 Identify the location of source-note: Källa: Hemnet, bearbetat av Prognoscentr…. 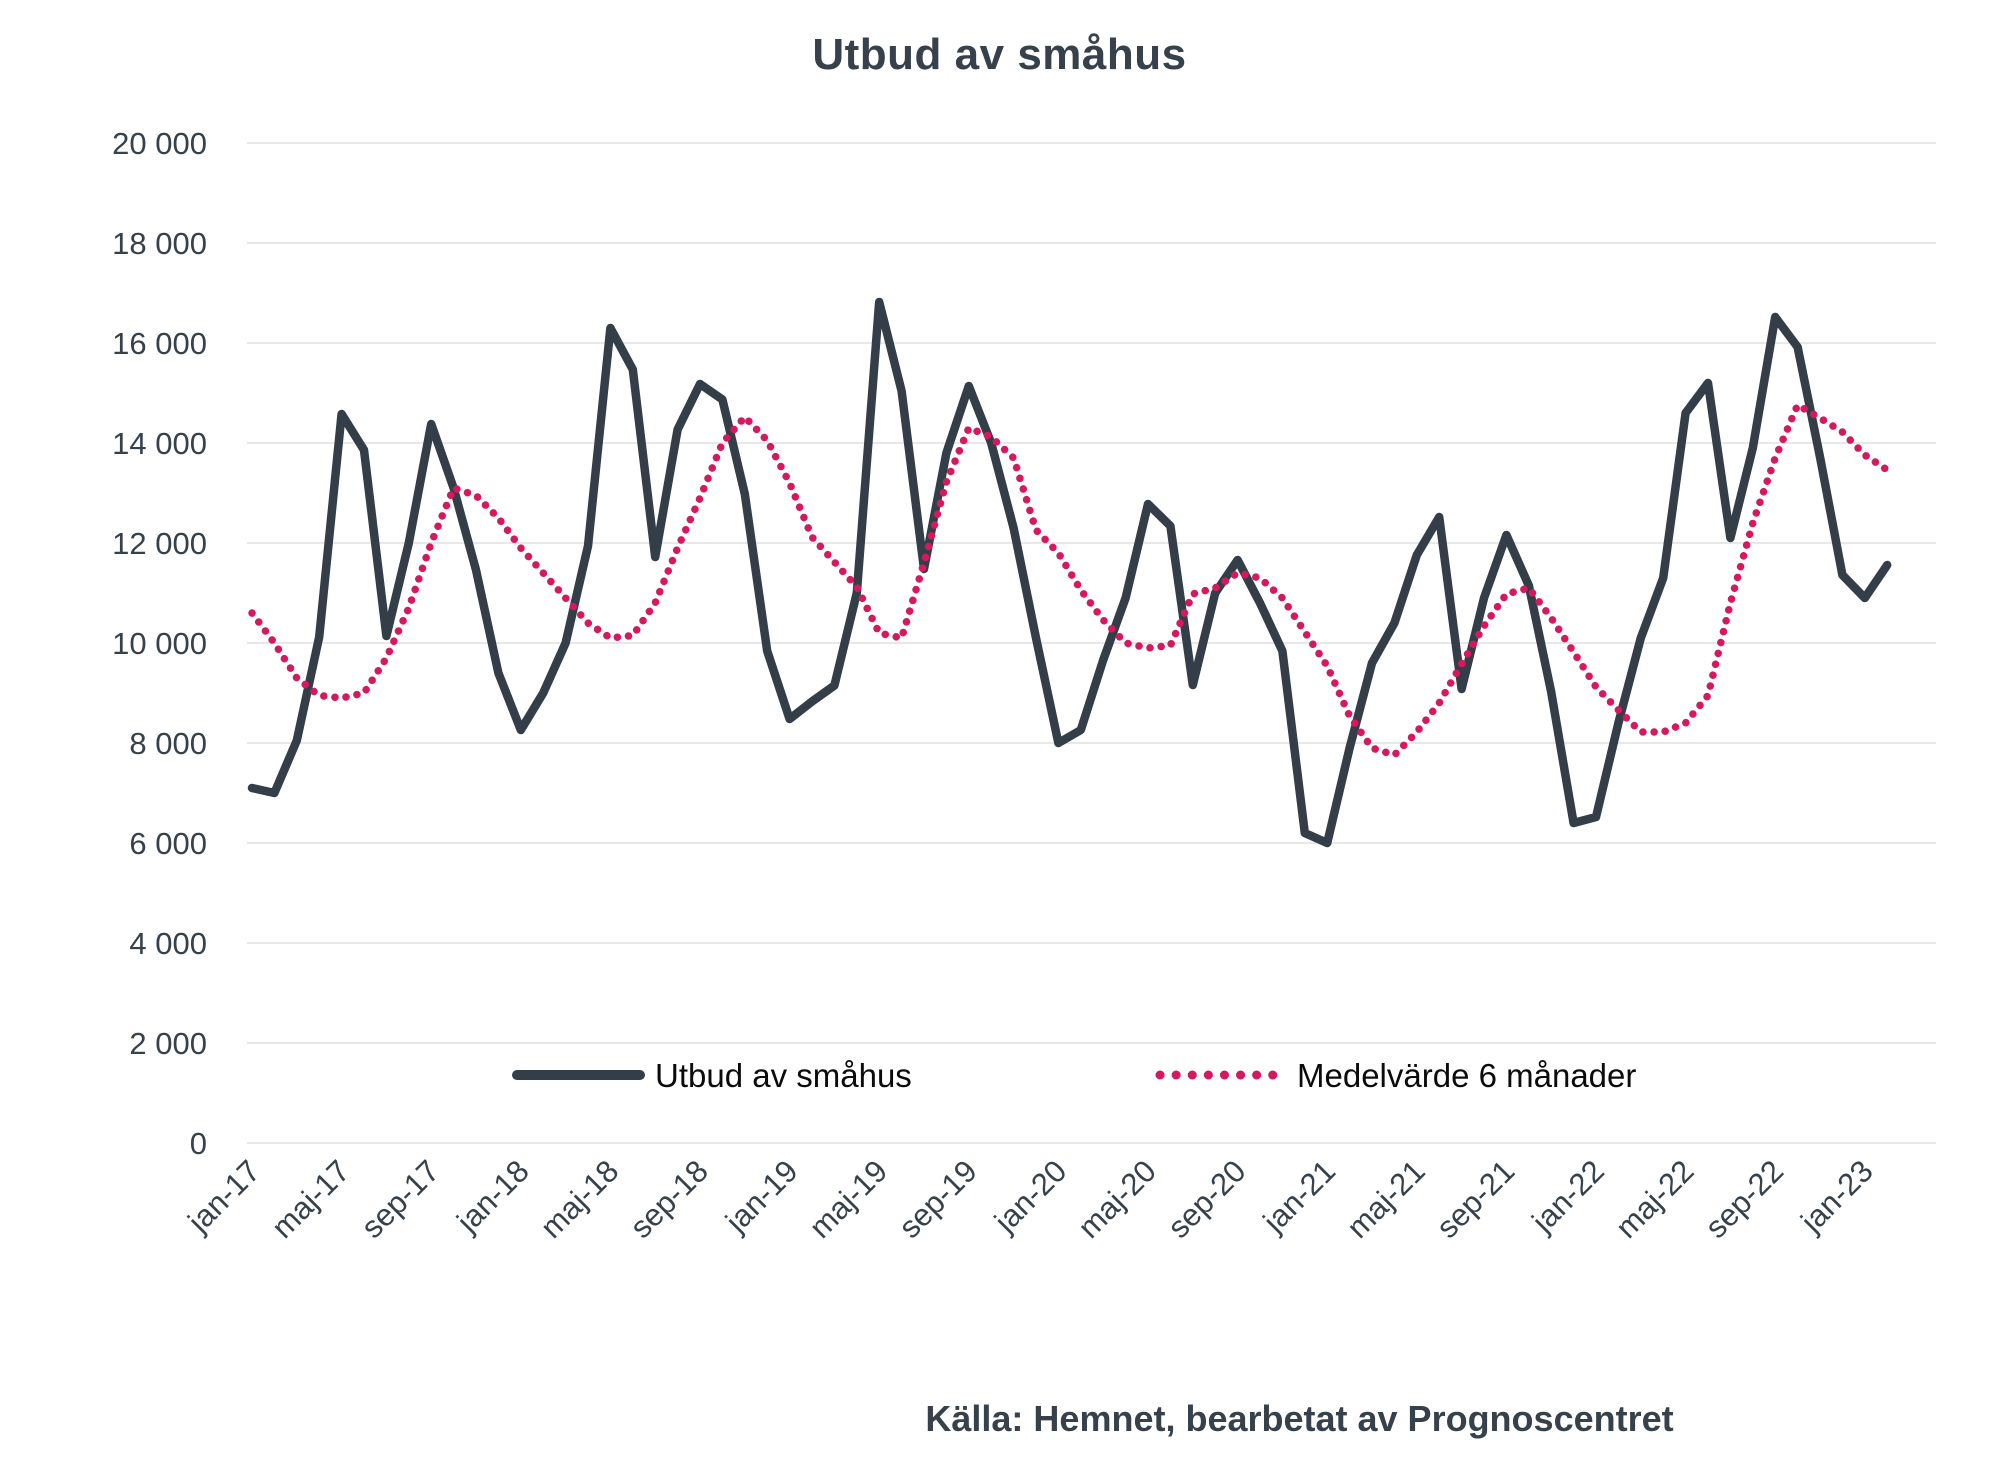
(1299, 1418).